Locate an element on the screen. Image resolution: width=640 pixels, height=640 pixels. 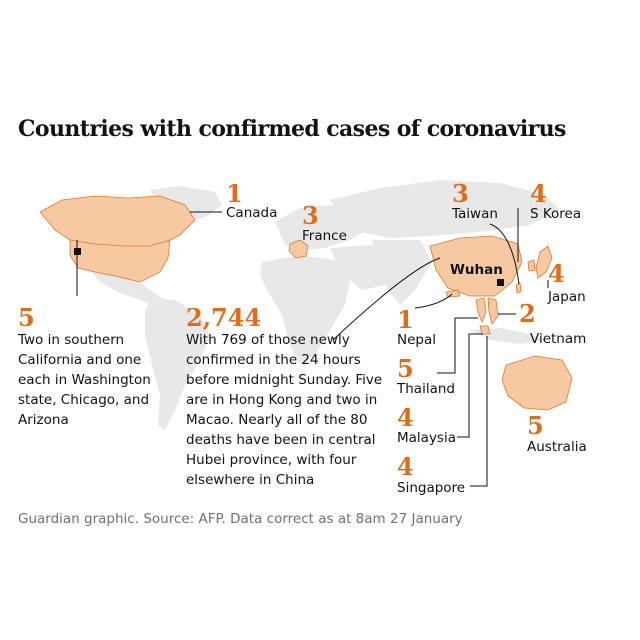
count-canada: 1 is located at coordinates (234, 193).